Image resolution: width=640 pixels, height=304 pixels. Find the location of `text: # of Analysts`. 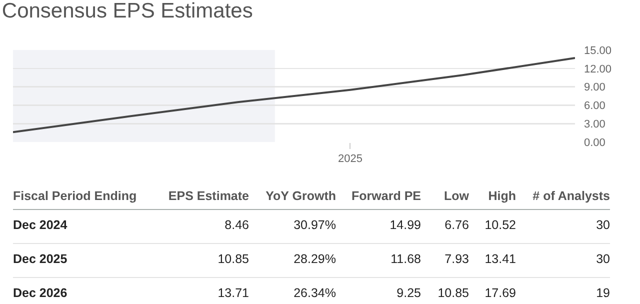

text: # of Analysts is located at coordinates (571, 196).